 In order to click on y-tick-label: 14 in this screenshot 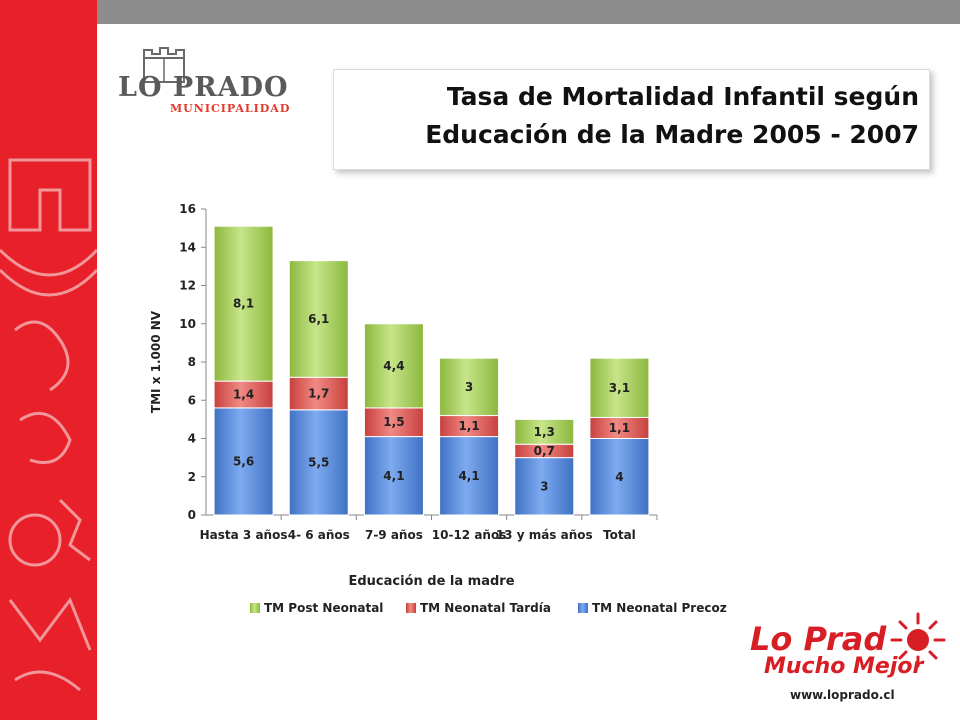, I will do `click(187, 247)`.